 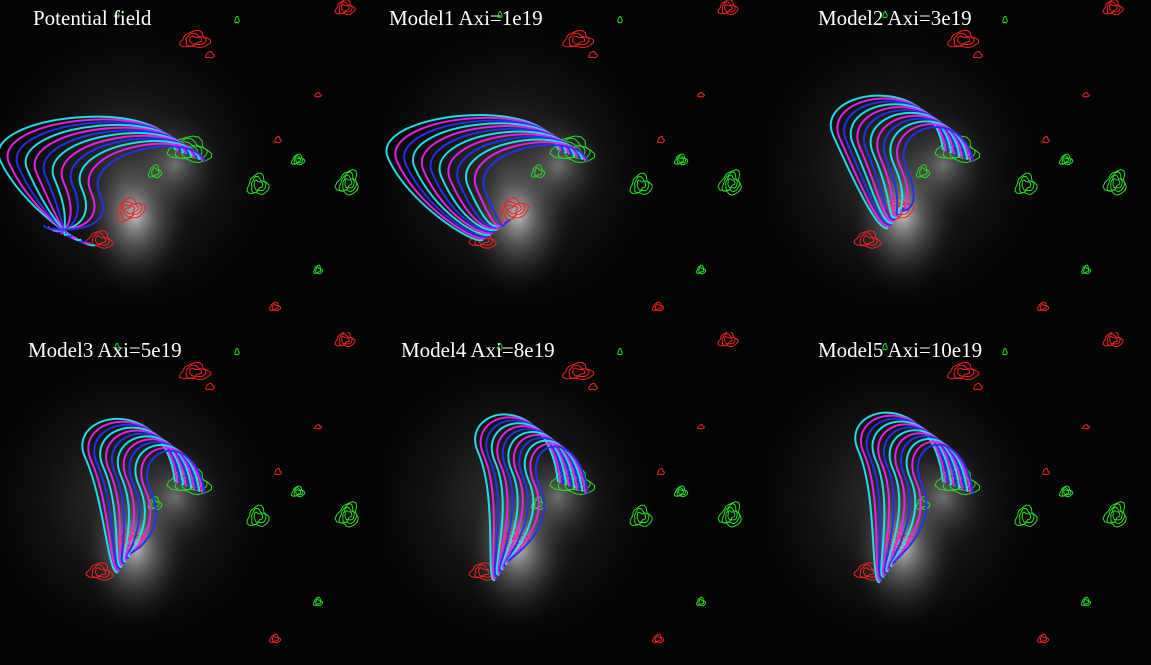 What do you see at coordinates (895, 18) in the screenshot?
I see `panel-title: Model2 Axi=3e19` at bounding box center [895, 18].